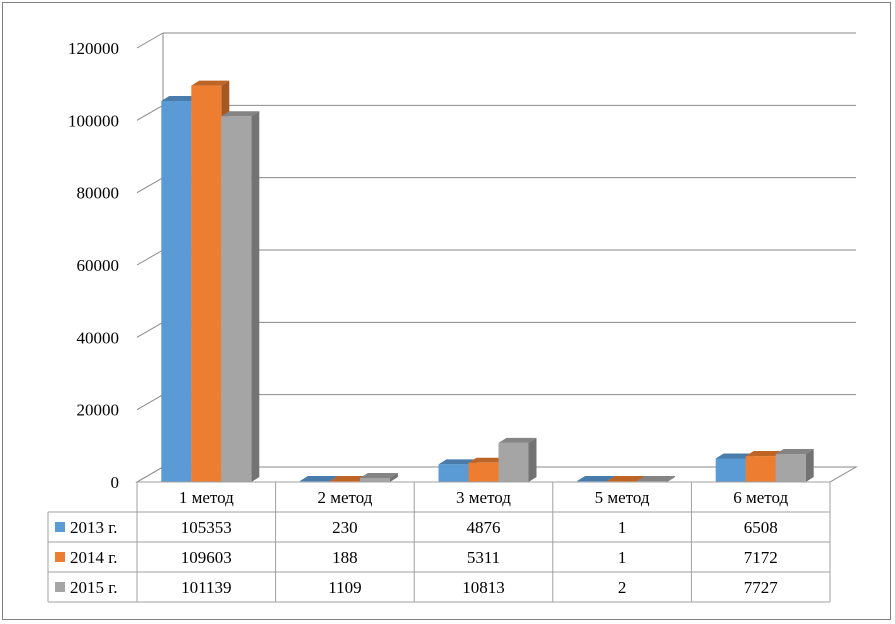 Image resolution: width=895 pixels, height=624 pixels. What do you see at coordinates (93, 120) in the screenshot?
I see `y-tick-label: 100000` at bounding box center [93, 120].